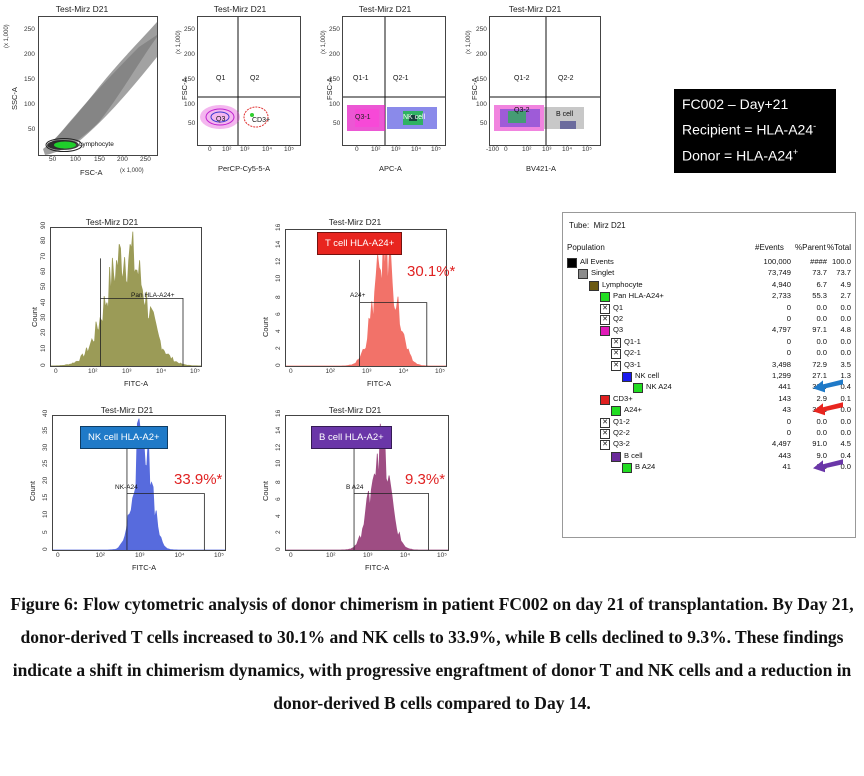 This screenshot has width=864, height=776. What do you see at coordinates (638, 296) in the screenshot?
I see `population-name: Pan HLA-A24+` at bounding box center [638, 296].